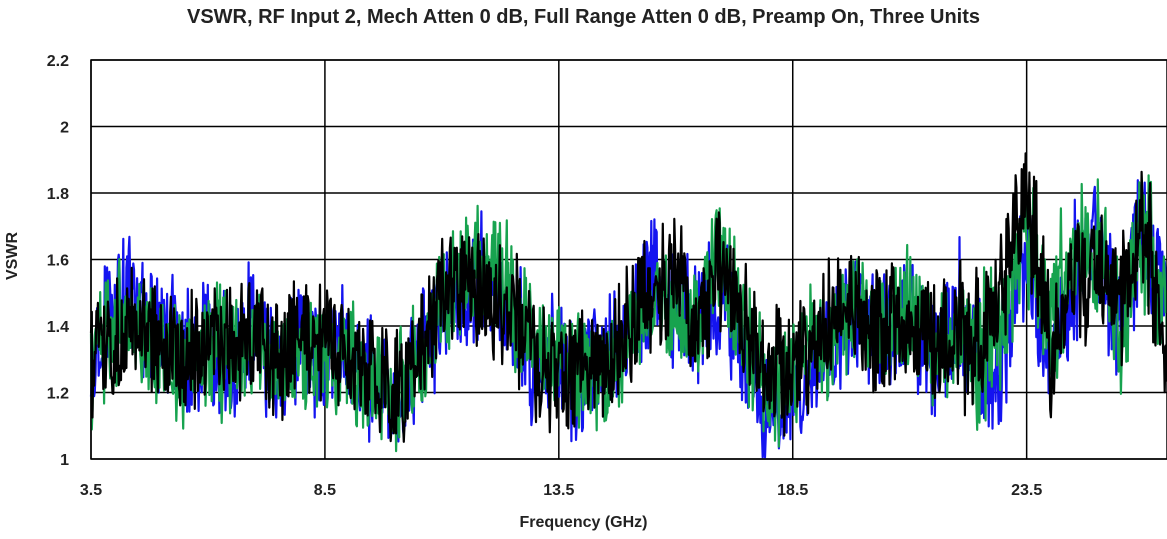 This screenshot has width=1167, height=539. I want to click on y-tick-label: 1.8, so click(58, 194).